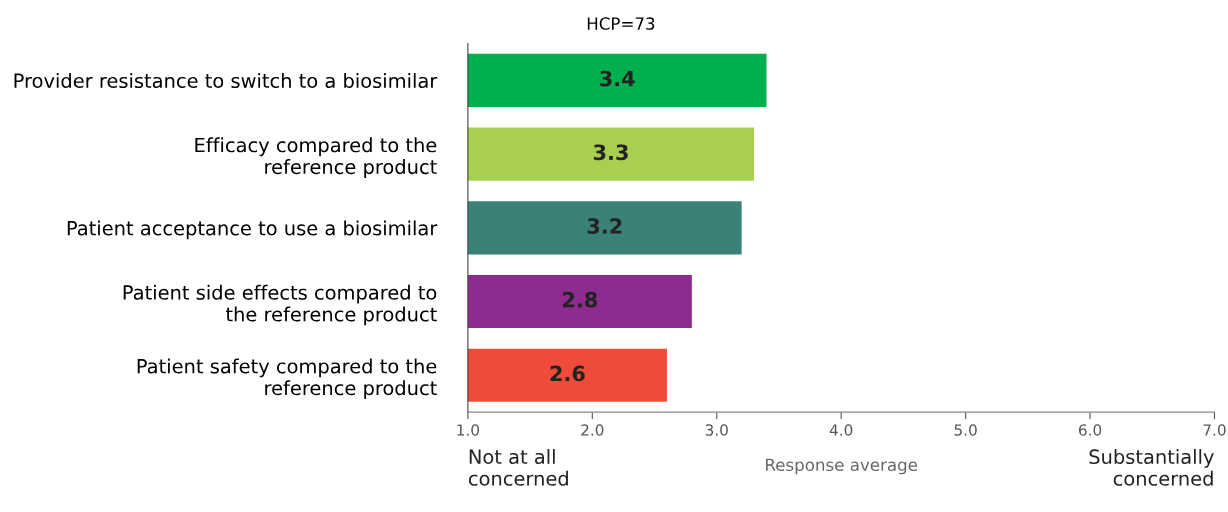 The width and height of the screenshot is (1228, 512). Describe the element at coordinates (316, 157) in the screenshot. I see `y-tick-label: Efficacy compared to the reference product` at that location.